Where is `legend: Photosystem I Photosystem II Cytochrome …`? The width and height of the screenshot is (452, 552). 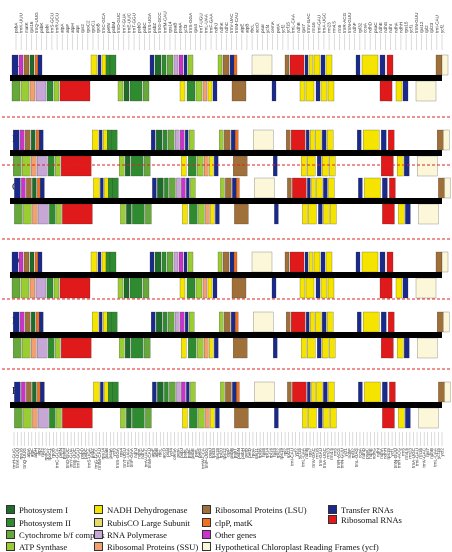
legend: Photosystem I Photosystem II Cytochrome … is located at coordinates (226, 526).